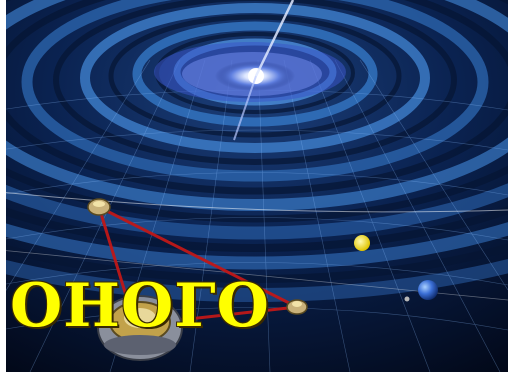  Describe the element at coordinates (99, 207) in the screenshot. I see `spacecraft-top` at that location.